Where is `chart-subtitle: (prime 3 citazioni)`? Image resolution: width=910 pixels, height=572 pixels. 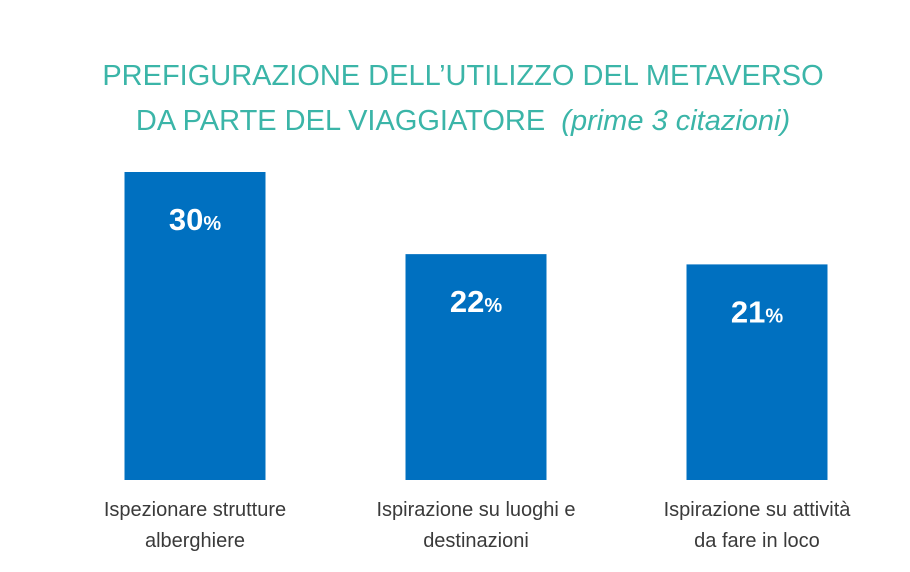 chart-subtitle: (prime 3 citazioni) is located at coordinates (675, 121).